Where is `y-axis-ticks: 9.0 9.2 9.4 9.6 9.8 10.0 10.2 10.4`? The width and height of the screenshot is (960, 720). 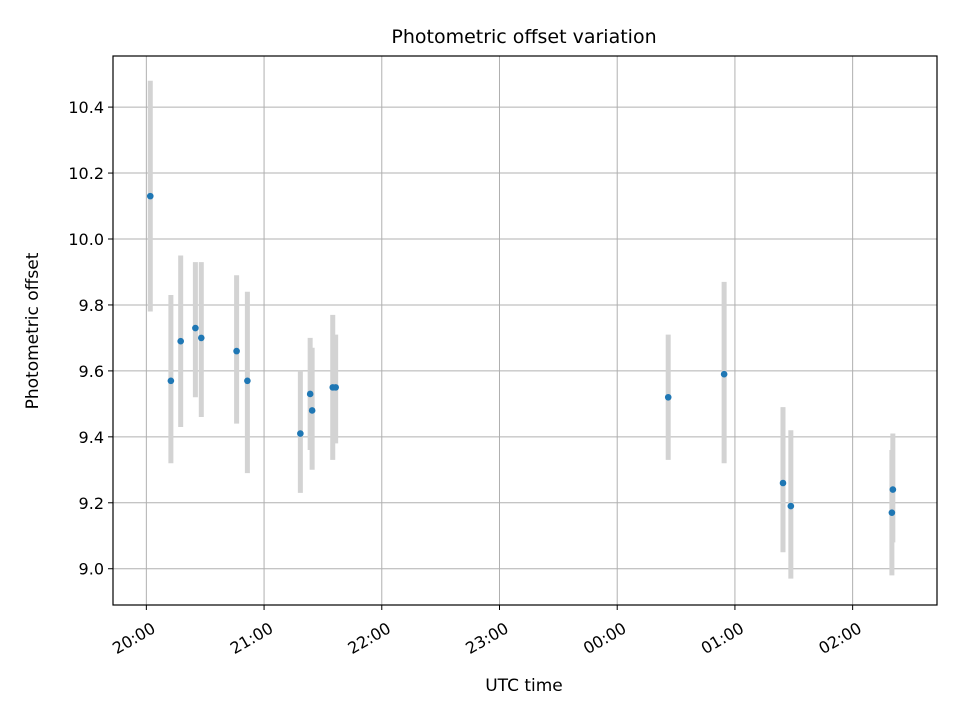 y-axis-ticks: 9.0 9.2 9.4 9.6 9.8 10.0 10.2 10.4 is located at coordinates (90, 338).